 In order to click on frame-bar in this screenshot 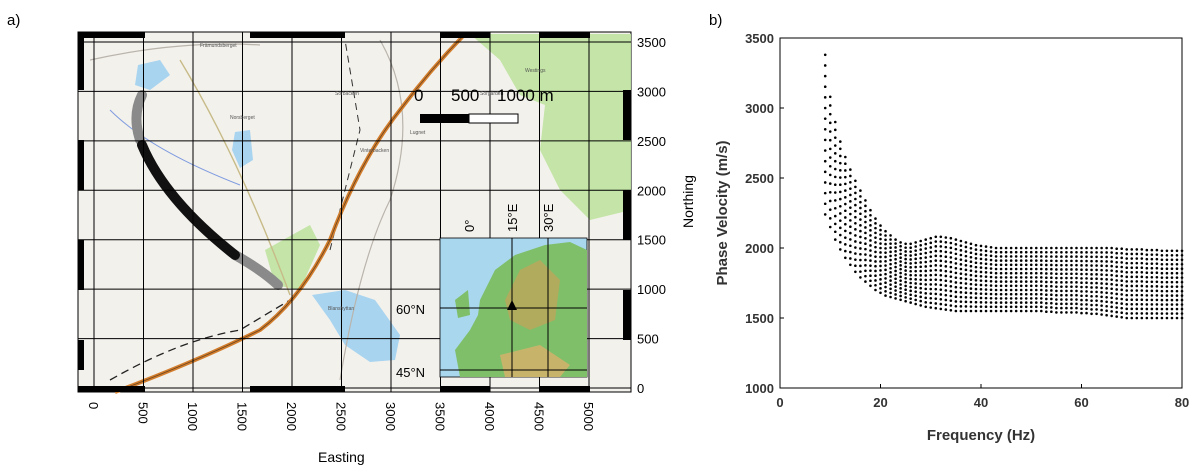, I will do `click(81, 165)`.